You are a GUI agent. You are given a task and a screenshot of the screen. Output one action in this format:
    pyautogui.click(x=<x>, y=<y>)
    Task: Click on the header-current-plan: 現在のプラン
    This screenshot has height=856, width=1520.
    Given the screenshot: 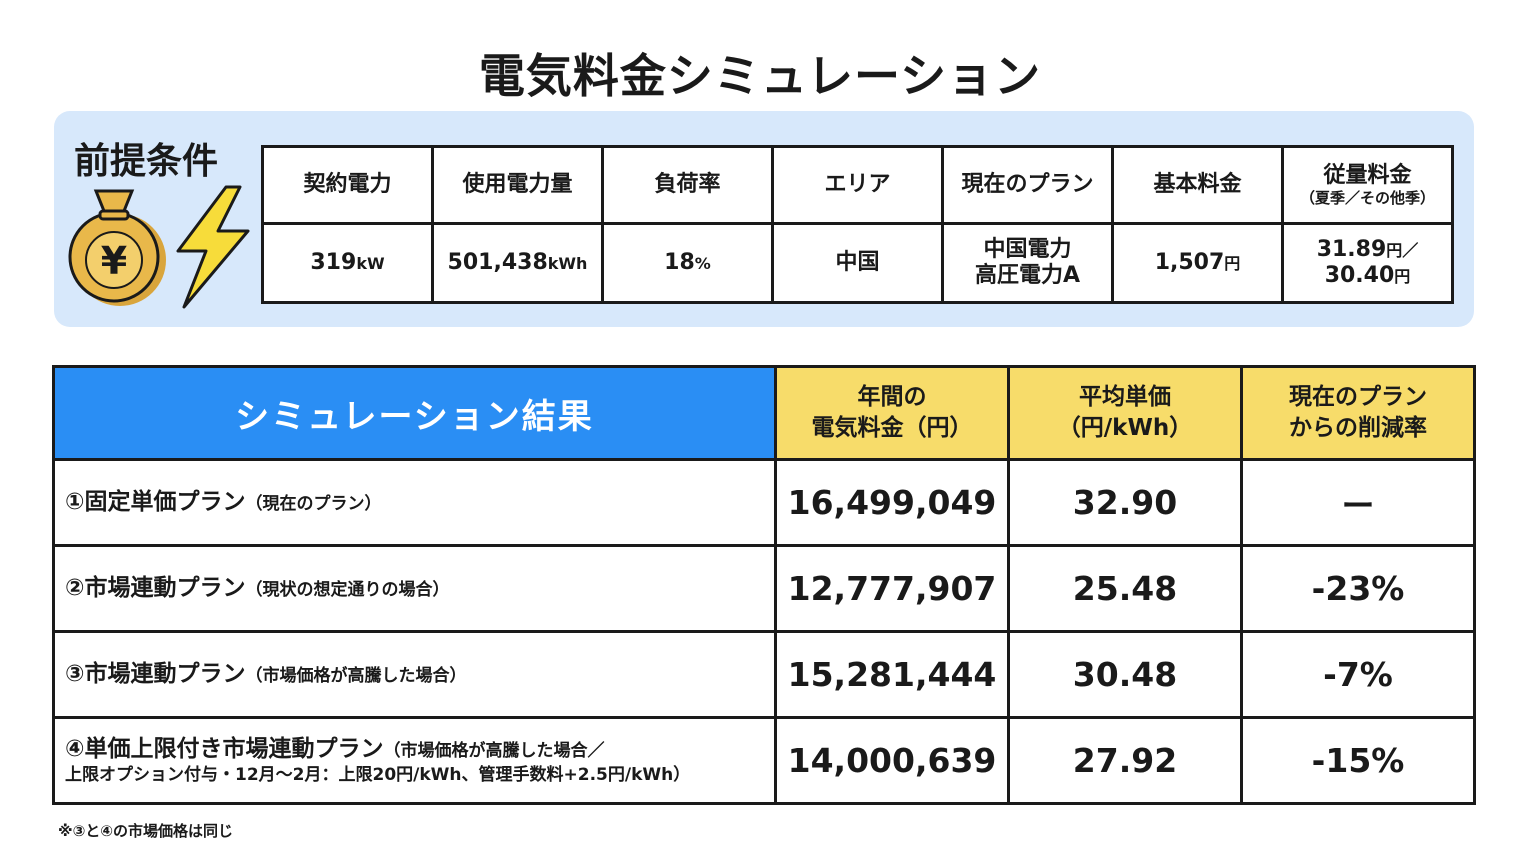 What is the action you would take?
    pyautogui.click(x=1027, y=185)
    